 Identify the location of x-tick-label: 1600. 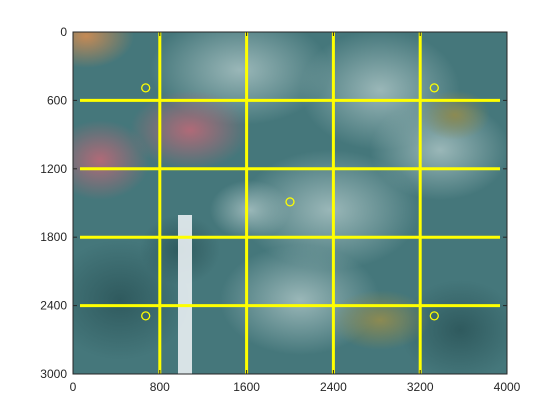
(246, 387).